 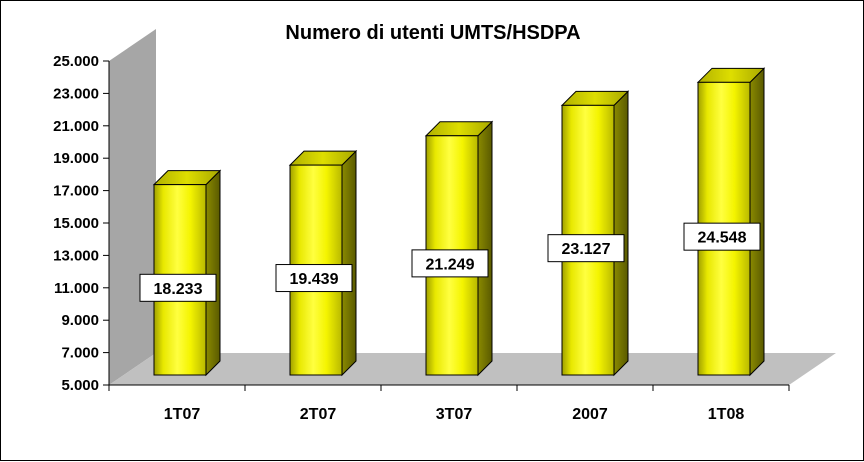 I want to click on x-tick-label: 1T08, so click(x=726, y=414).